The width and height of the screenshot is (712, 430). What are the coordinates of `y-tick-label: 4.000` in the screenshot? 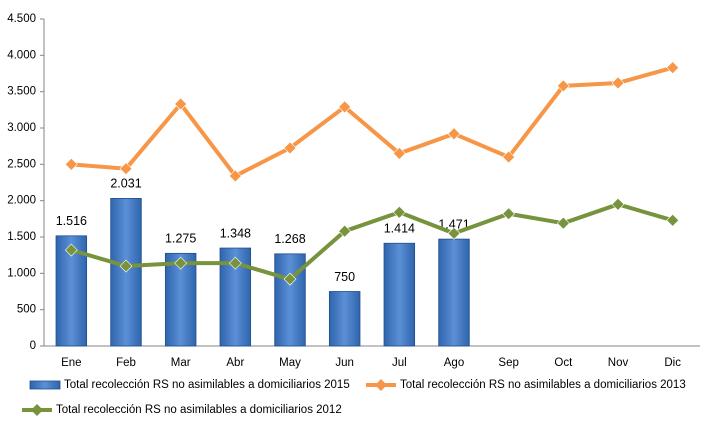 It's located at (21, 55).